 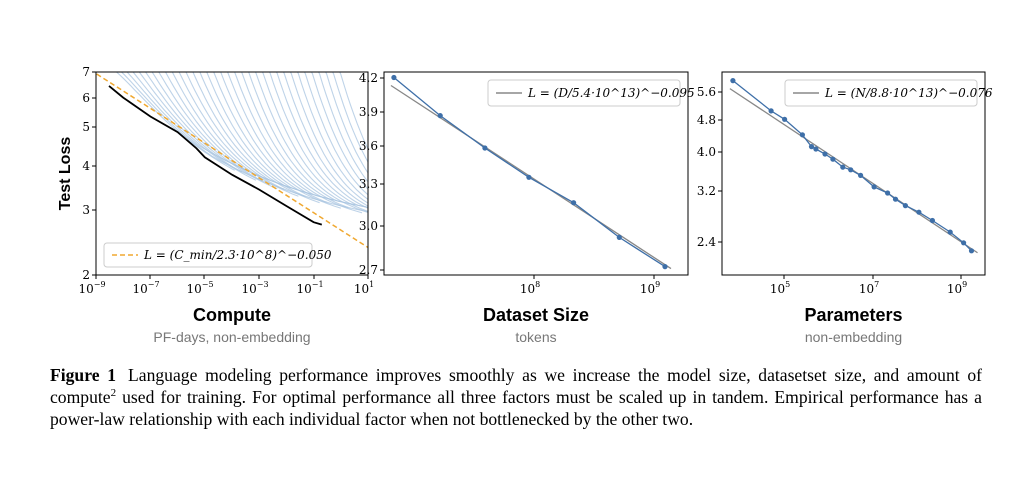 What do you see at coordinates (65, 174) in the screenshot?
I see `y-axis-title: Test Loss` at bounding box center [65, 174].